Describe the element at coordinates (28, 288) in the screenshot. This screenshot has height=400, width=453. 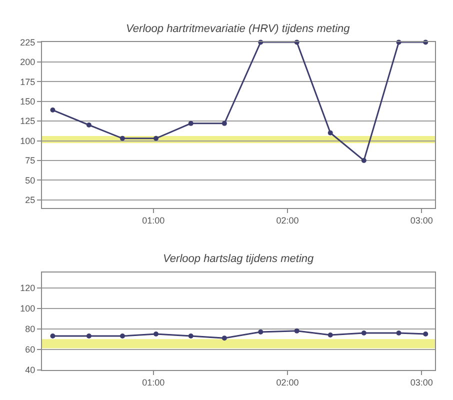
I see `y-tick-label: 120` at that location.